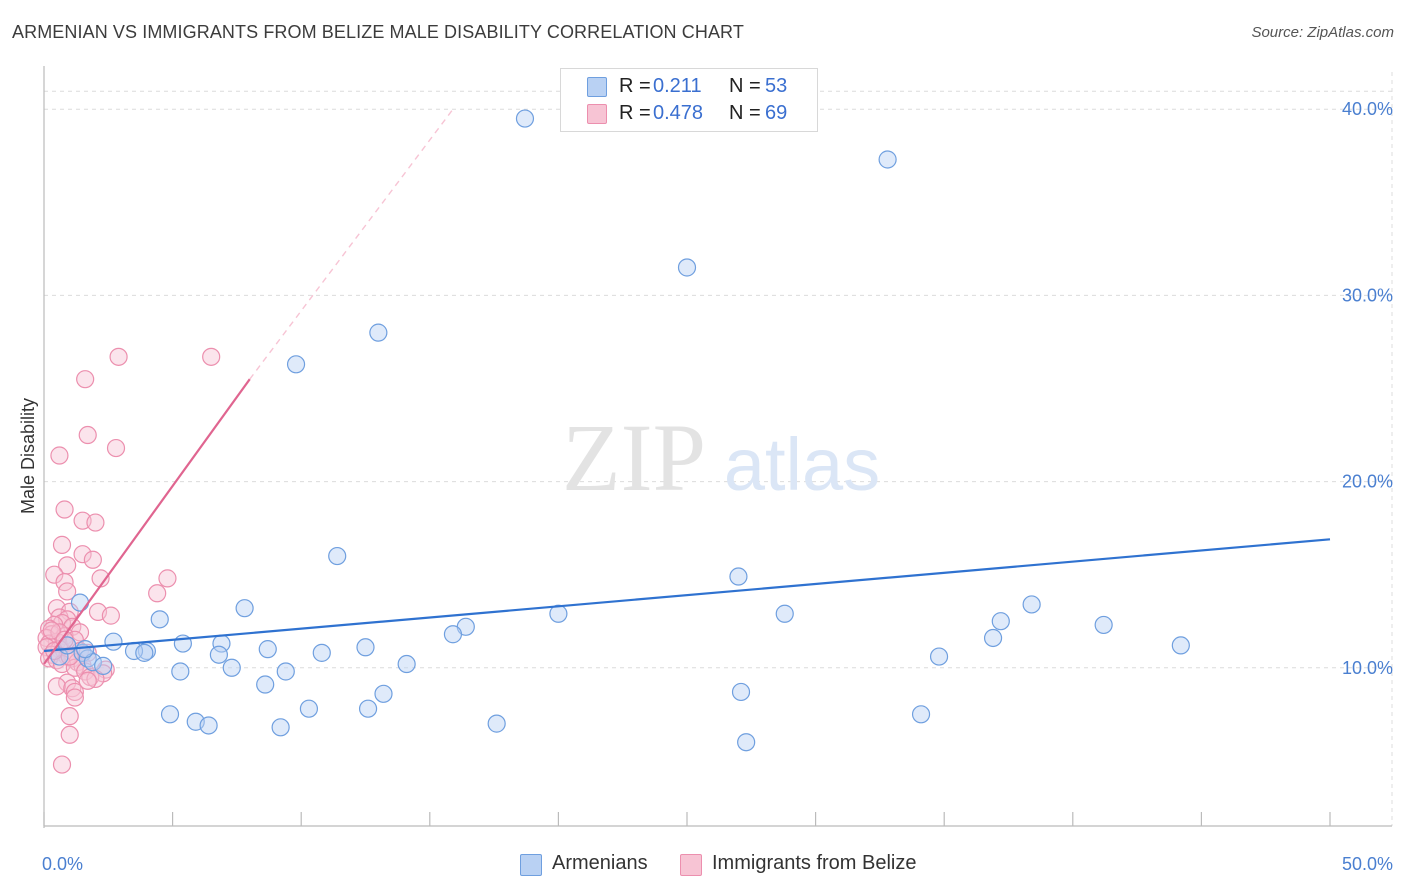 The image size is (1406, 892). Describe the element at coordinates (677, 86) in the screenshot. I see `legend-r-value-armenians: 0.211` at that location.